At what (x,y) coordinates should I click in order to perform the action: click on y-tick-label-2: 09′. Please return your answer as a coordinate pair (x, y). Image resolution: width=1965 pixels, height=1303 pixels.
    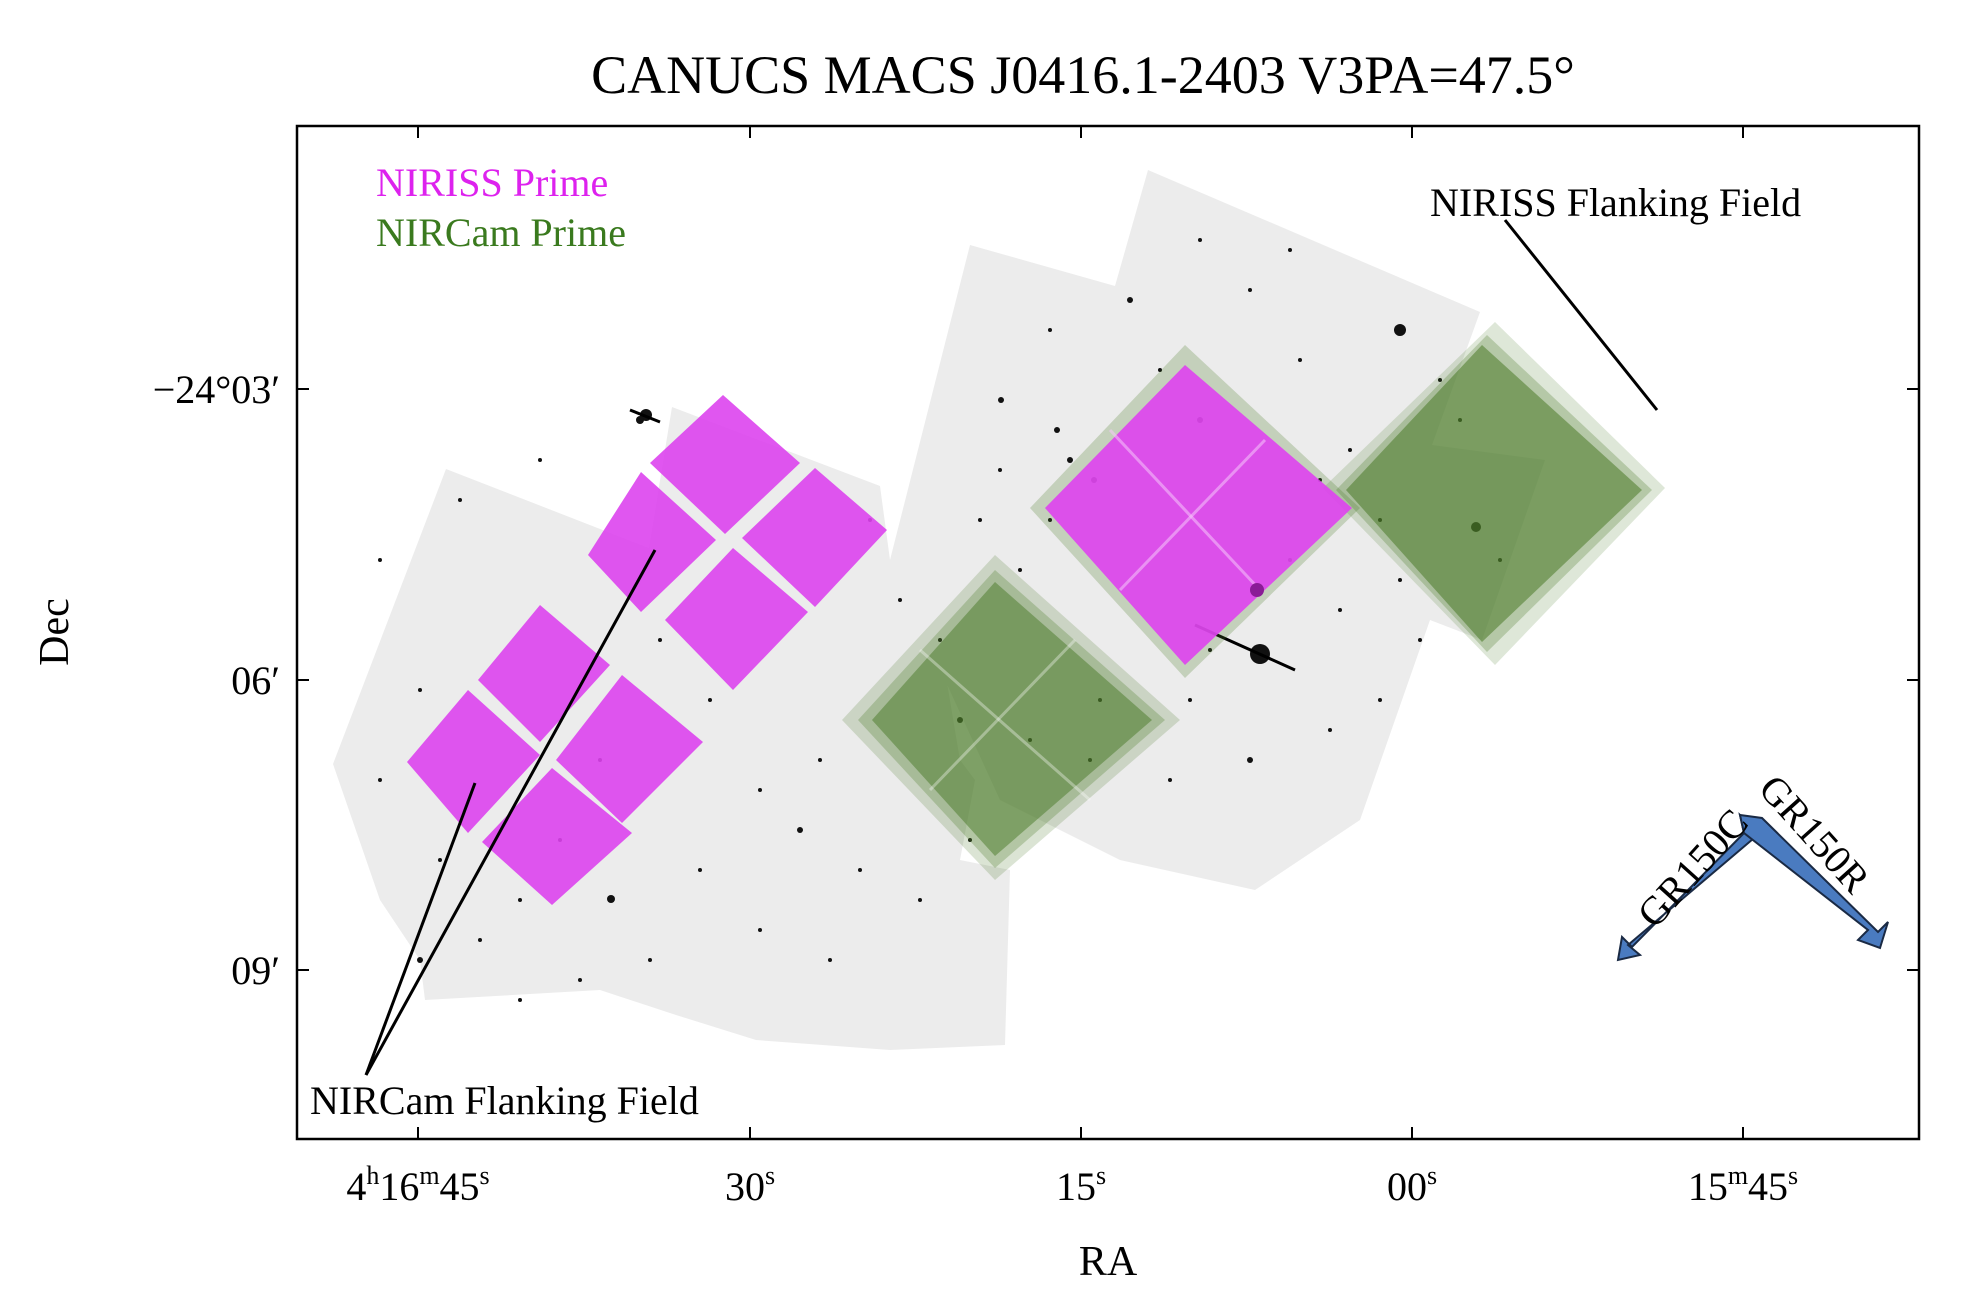
    Looking at the image, I should click on (255, 970).